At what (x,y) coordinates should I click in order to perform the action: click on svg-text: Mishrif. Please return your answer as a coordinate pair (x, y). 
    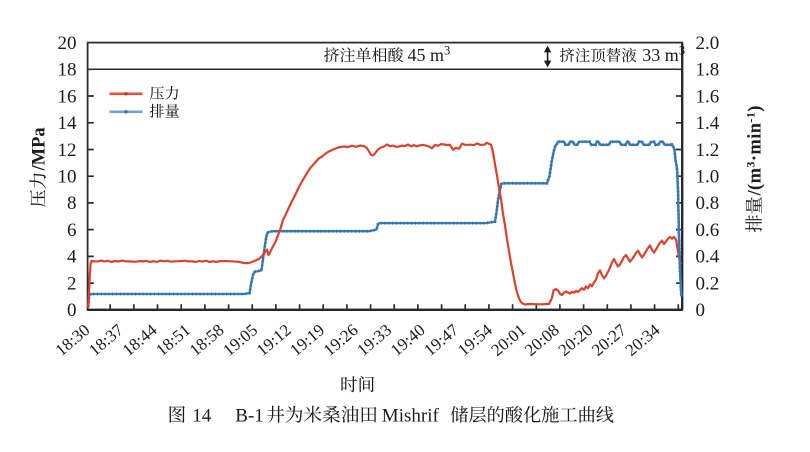
    Looking at the image, I should click on (411, 415).